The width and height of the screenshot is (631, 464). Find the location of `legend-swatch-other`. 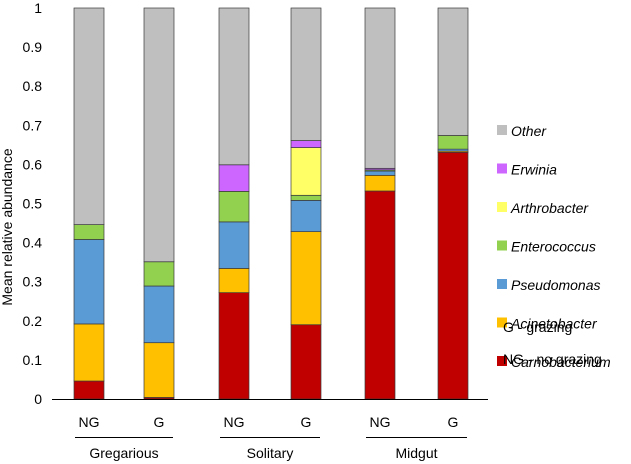

legend-swatch-other is located at coordinates (502, 130).